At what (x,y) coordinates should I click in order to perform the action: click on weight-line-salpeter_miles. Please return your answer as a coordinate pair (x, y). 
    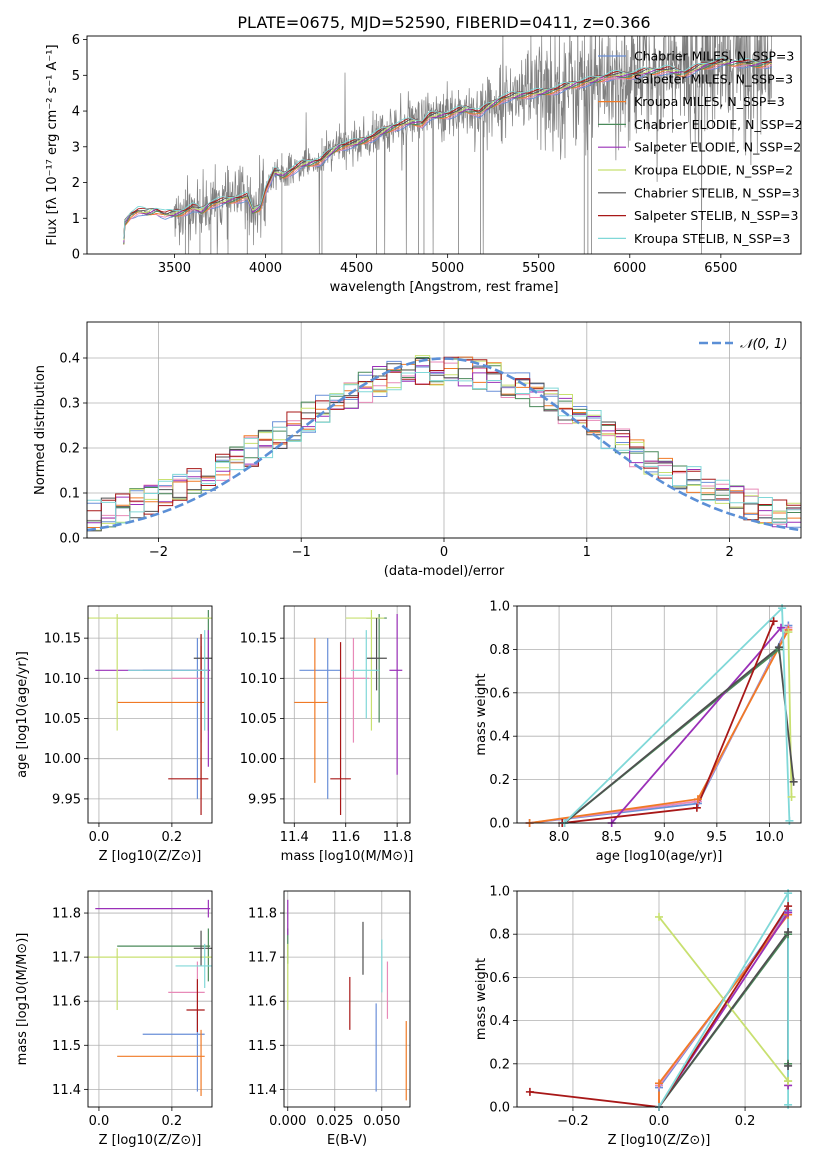
    Looking at the image, I should click on (659, 725).